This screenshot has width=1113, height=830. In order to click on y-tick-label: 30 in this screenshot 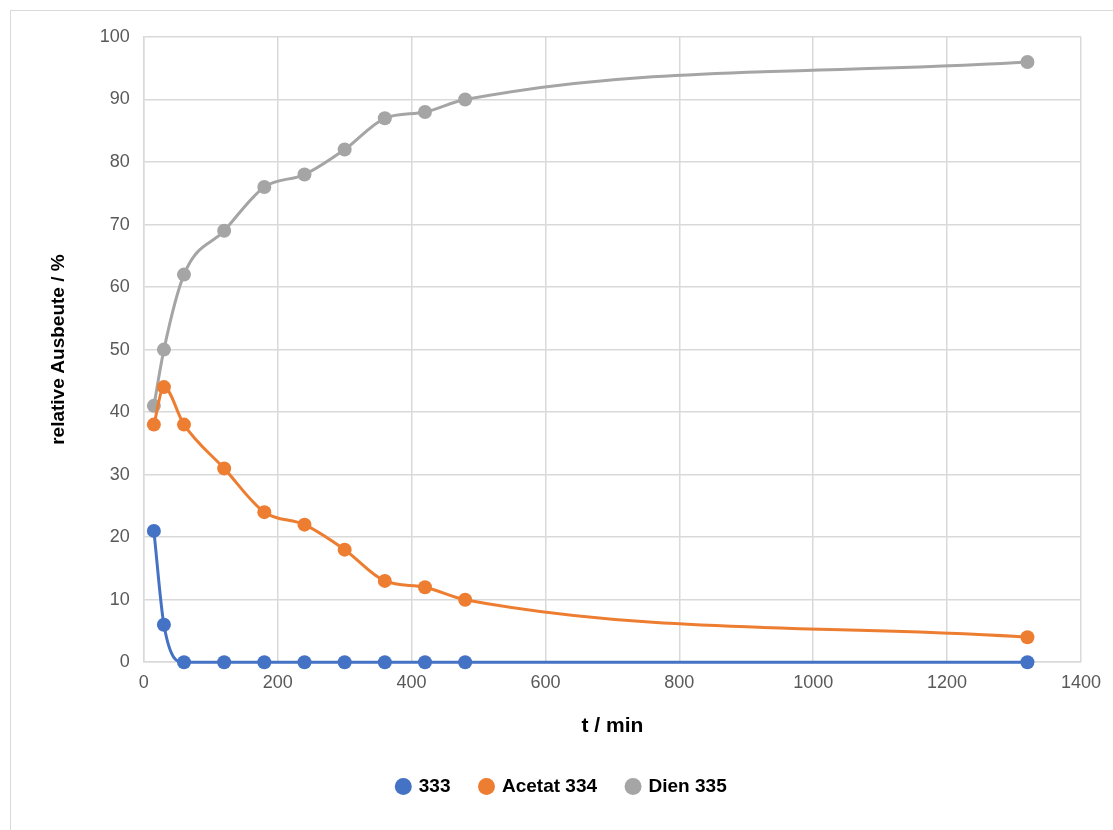, I will do `click(119, 473)`.